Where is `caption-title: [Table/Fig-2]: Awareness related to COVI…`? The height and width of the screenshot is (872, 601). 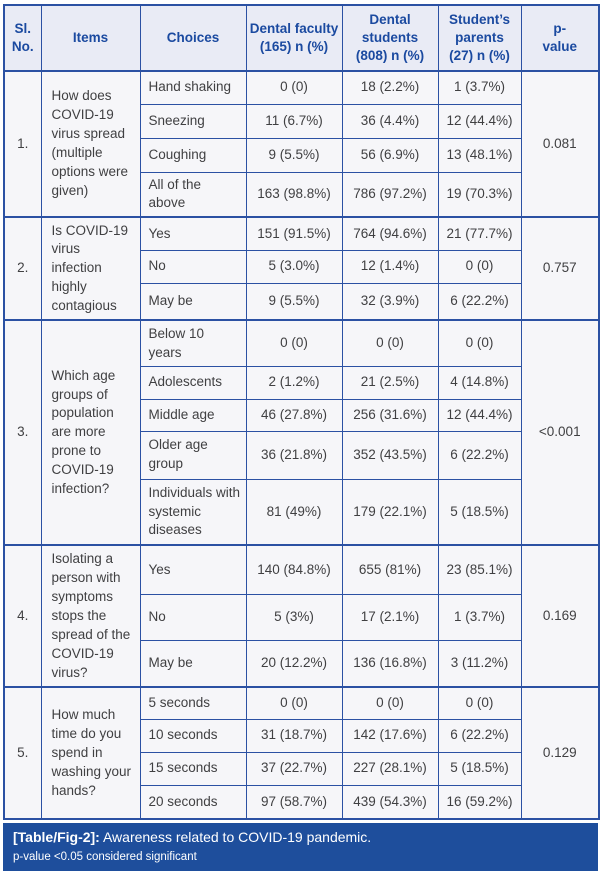
caption-title: [Table/Fig-2]: Awareness related to COVI… is located at coordinates (300, 838).